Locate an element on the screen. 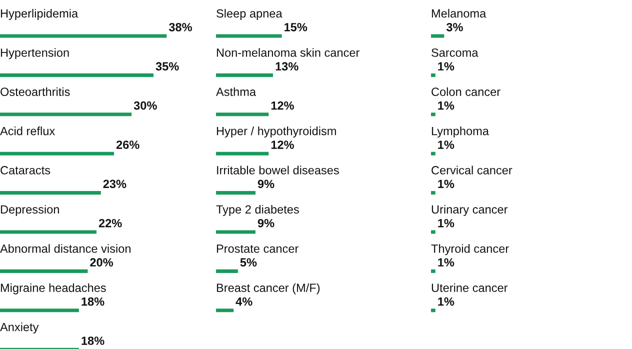  data-label: 38% is located at coordinates (180, 27).